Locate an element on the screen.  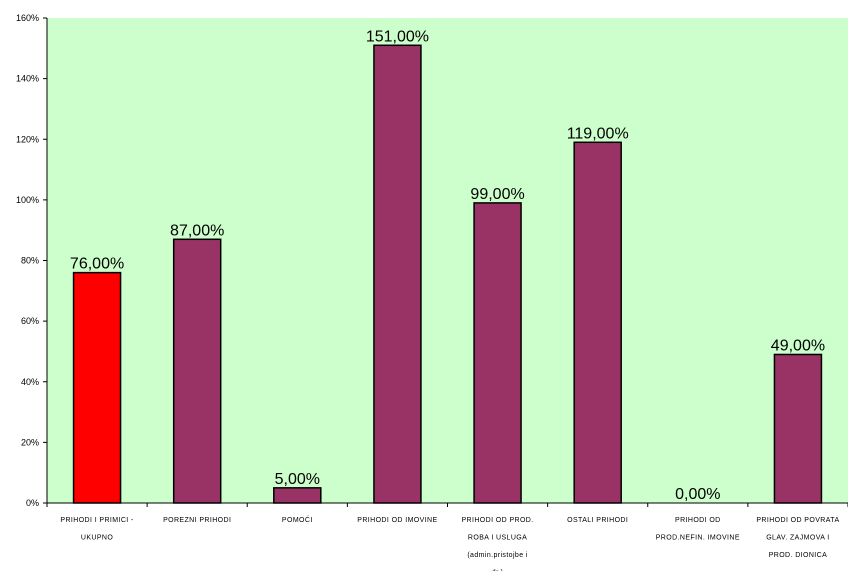
x-category-label: PRIHODI OD IMOVINE is located at coordinates (397, 520).